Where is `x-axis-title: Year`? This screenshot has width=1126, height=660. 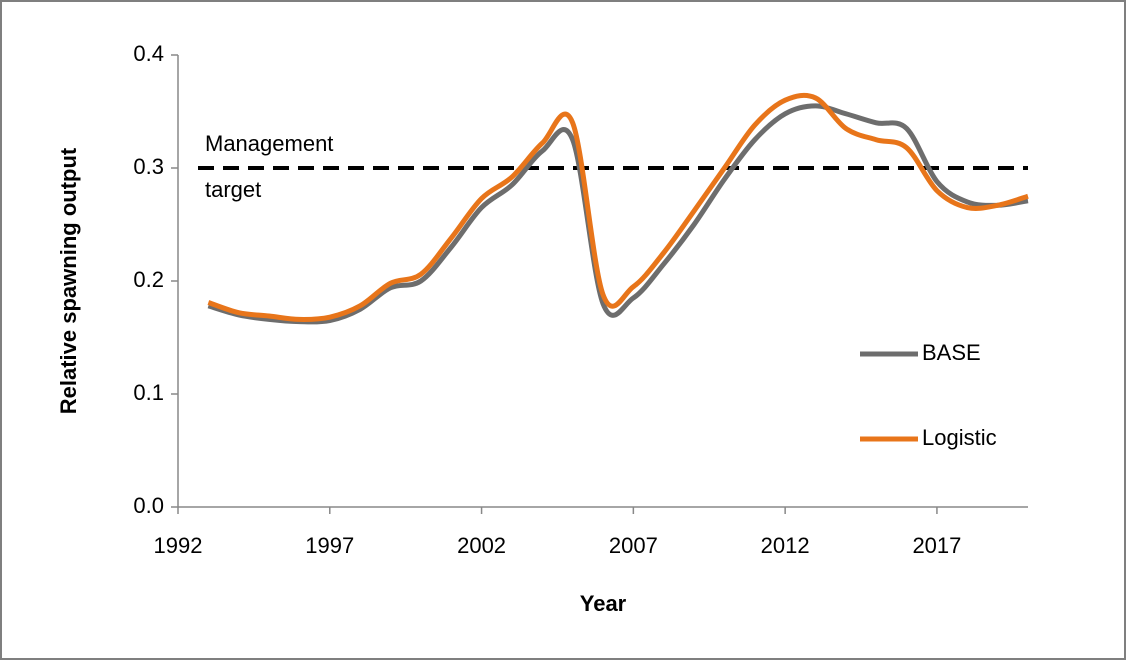 x-axis-title: Year is located at coordinates (603, 603).